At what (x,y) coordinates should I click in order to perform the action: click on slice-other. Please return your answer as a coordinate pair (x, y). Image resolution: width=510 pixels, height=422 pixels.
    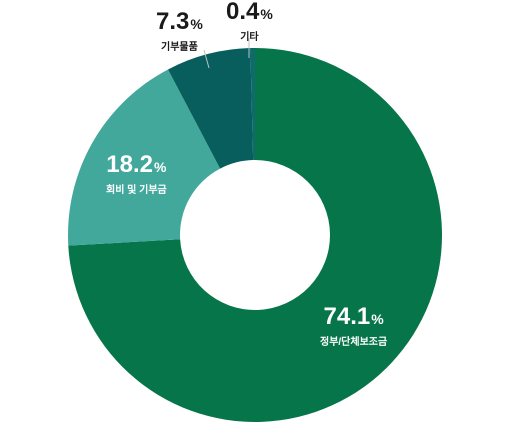
    Looking at the image, I should click on (252, 104).